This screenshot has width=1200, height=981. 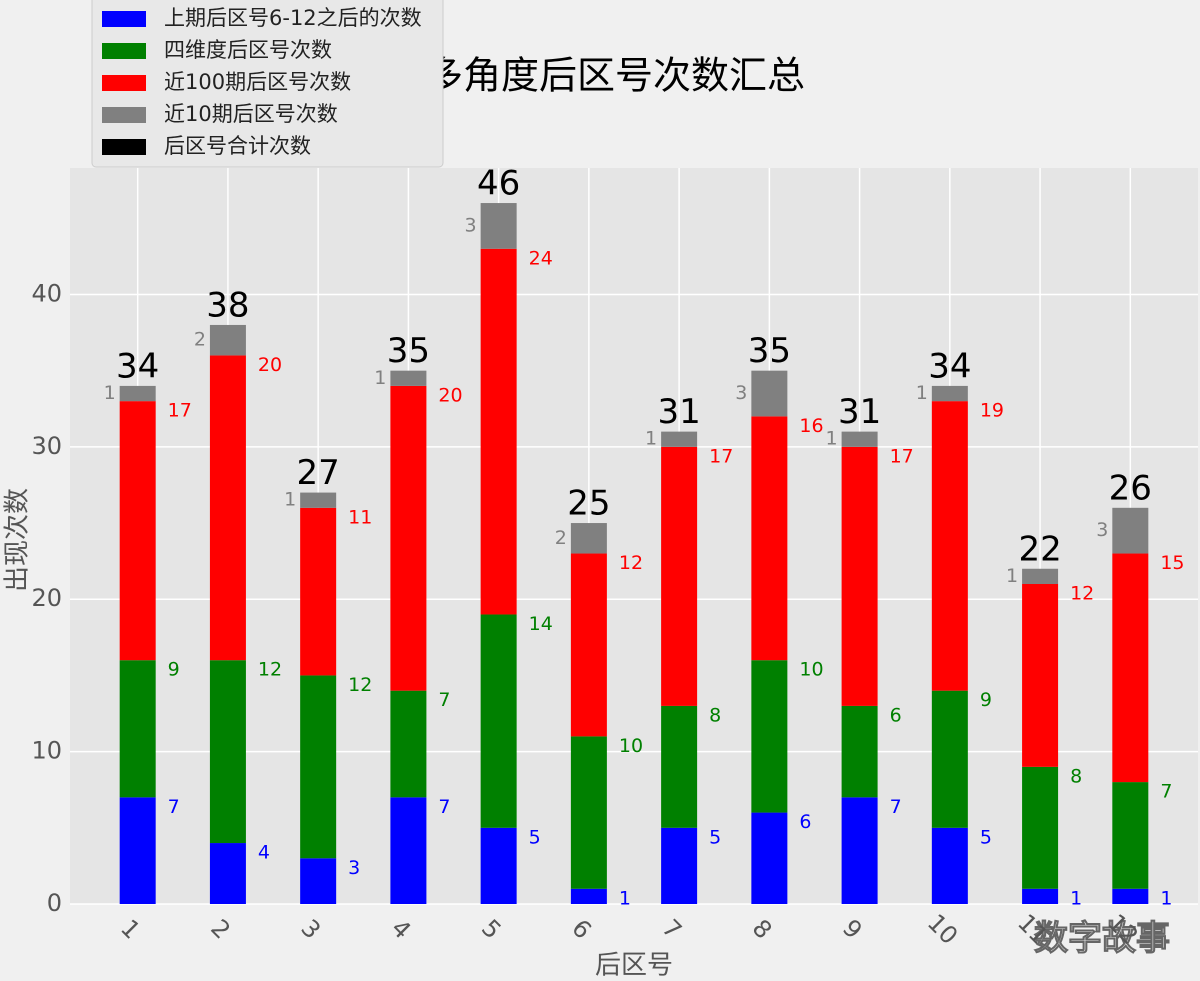 What do you see at coordinates (992, 411) in the screenshot?
I see `data-label: 19` at bounding box center [992, 411].